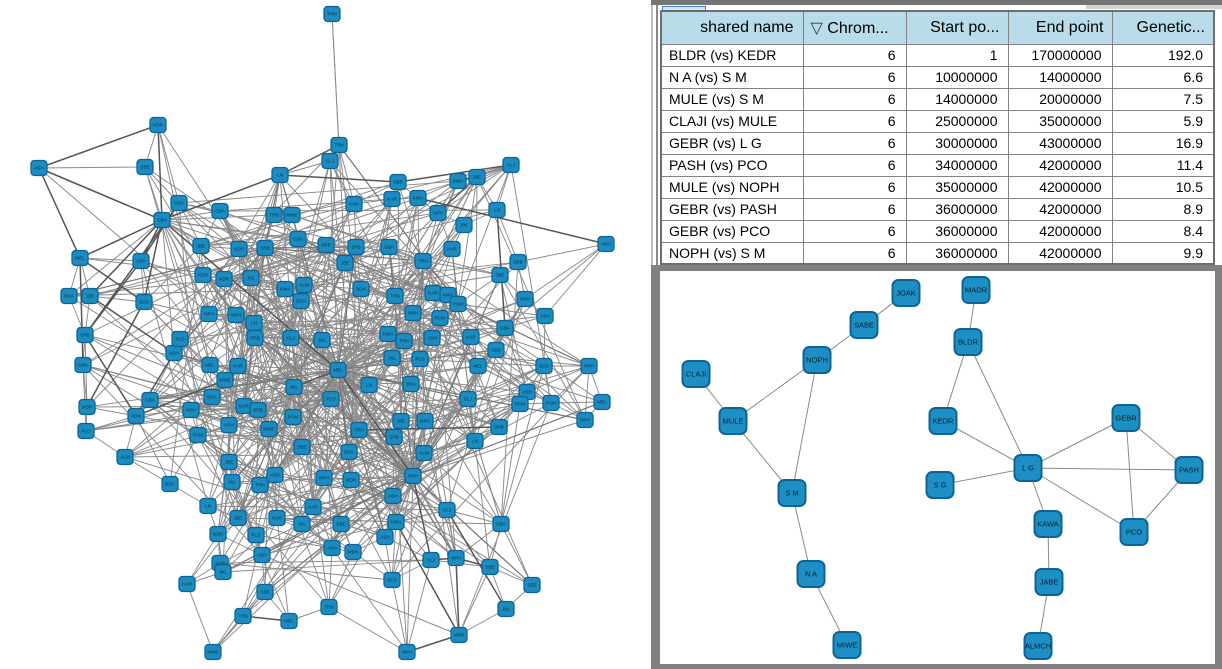 This screenshot has height=669, width=1222. Describe the element at coordinates (1134, 532) in the screenshot. I see `svg-text: PCO` at that location.